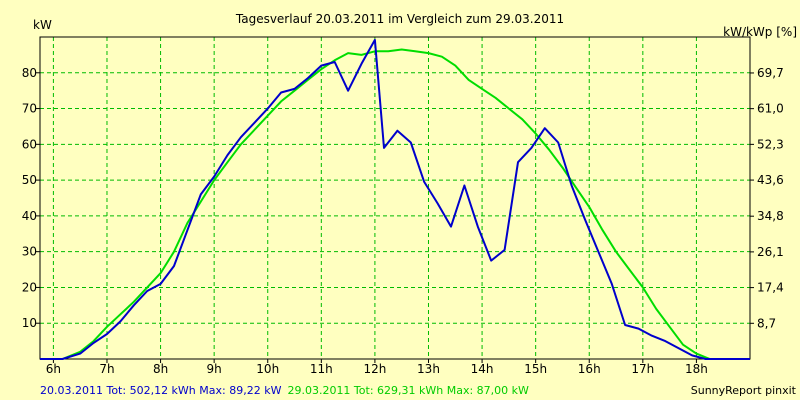 This screenshot has height=400, width=800. Describe the element at coordinates (374, 369) in the screenshot. I see `x-tick-label: 12h` at that location.